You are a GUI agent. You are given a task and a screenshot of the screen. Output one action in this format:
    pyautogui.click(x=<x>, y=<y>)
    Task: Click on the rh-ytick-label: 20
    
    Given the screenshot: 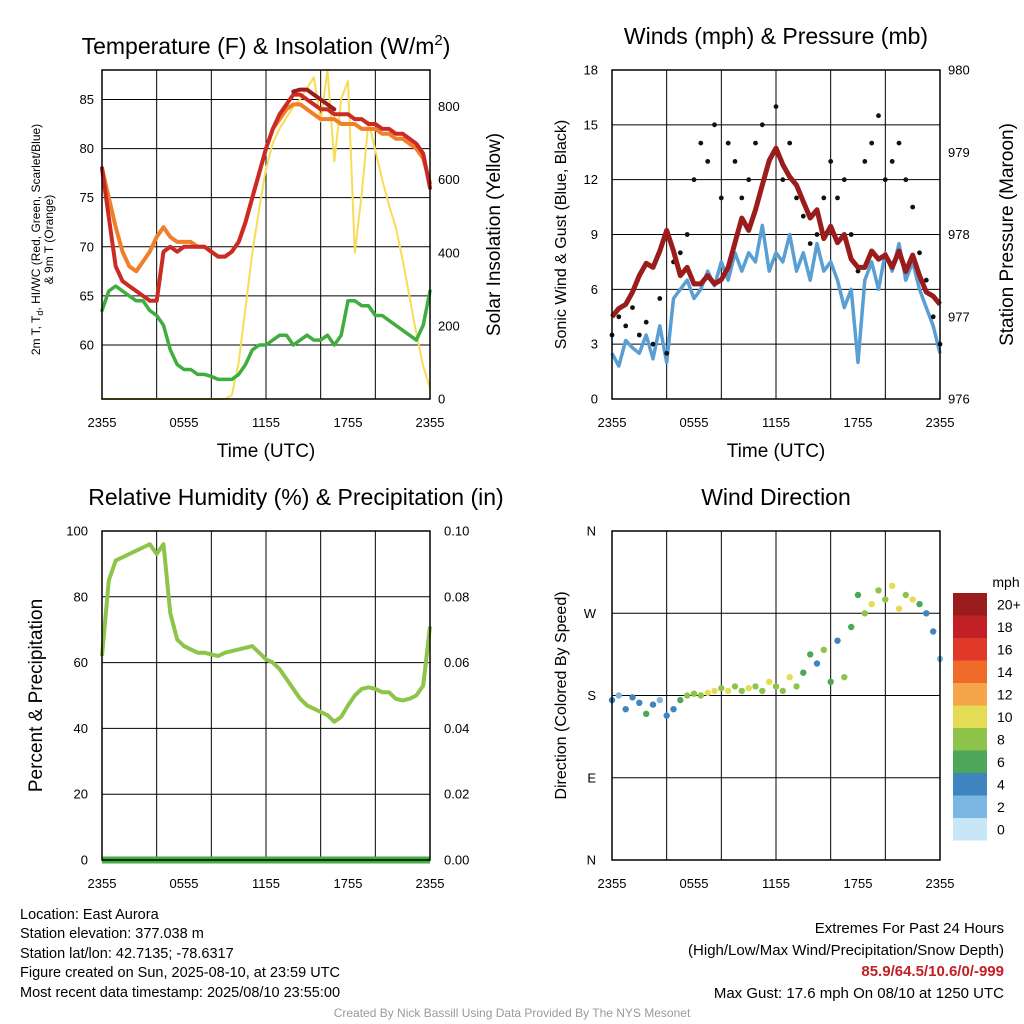 What is the action you would take?
    pyautogui.click(x=81, y=794)
    